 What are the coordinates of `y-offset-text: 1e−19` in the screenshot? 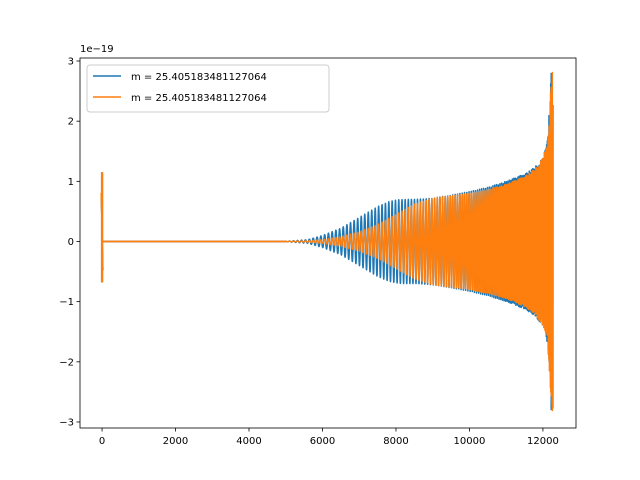 It's located at (97, 49).